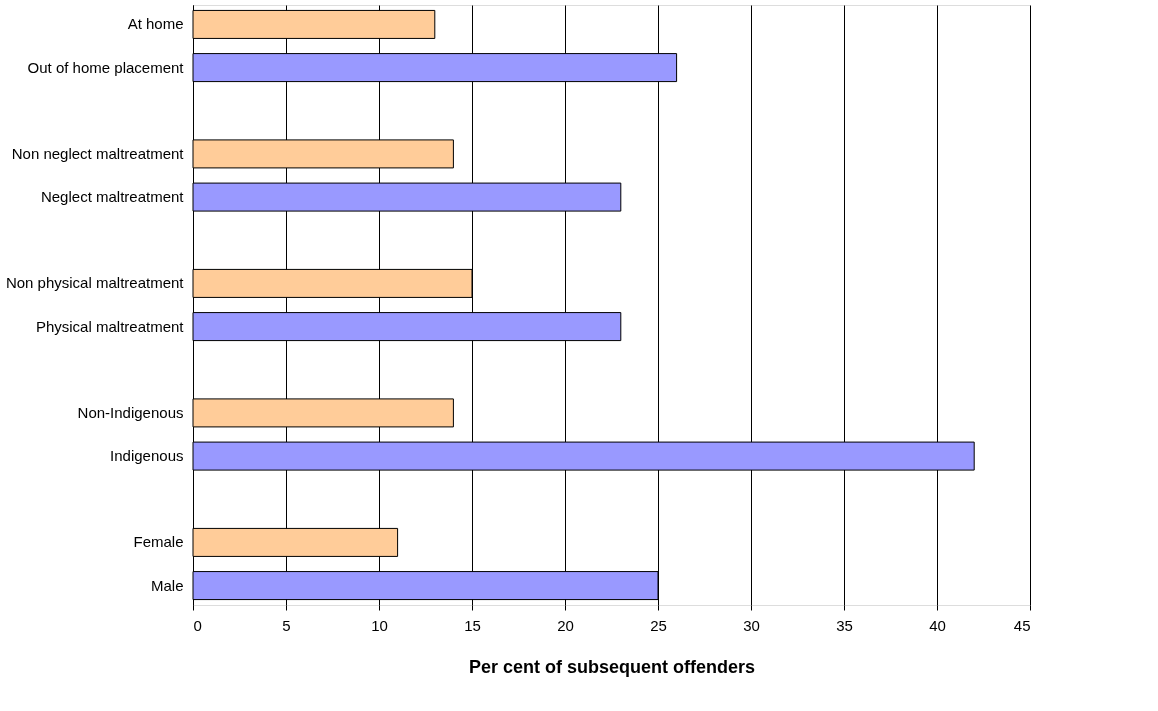  What do you see at coordinates (844, 625) in the screenshot?
I see `x-tick-label: 35` at bounding box center [844, 625].